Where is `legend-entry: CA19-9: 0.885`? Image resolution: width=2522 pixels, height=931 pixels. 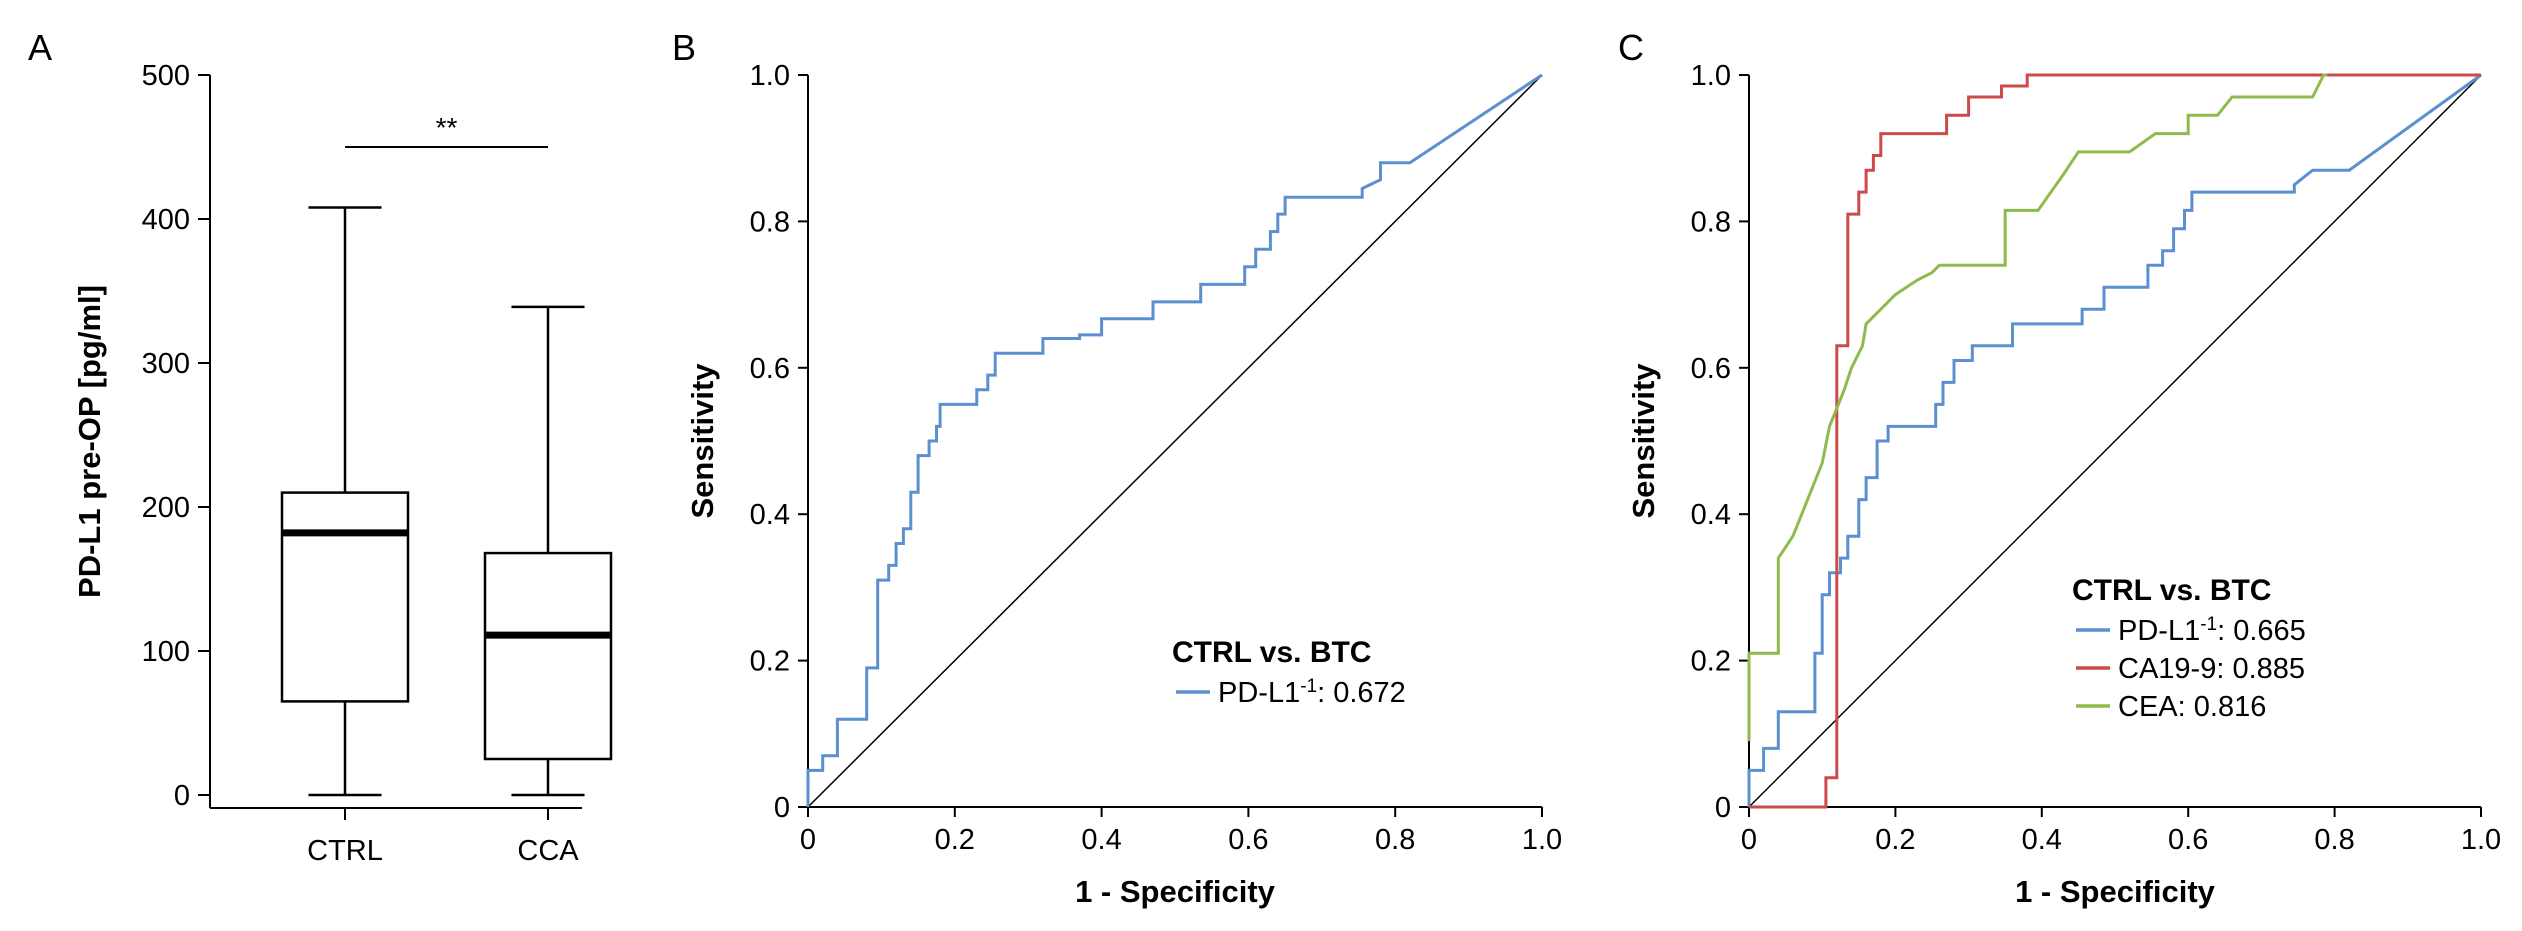 legend-entry: CA19-9: 0.885 is located at coordinates (2211, 669).